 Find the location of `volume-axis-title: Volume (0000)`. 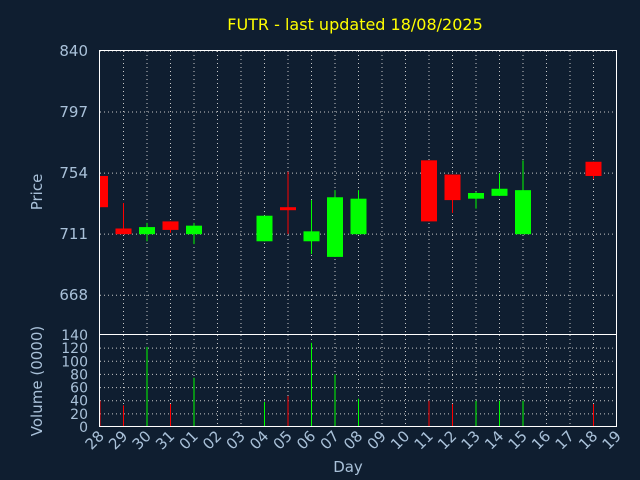

volume-axis-title: Volume (0000) is located at coordinates (37, 381).